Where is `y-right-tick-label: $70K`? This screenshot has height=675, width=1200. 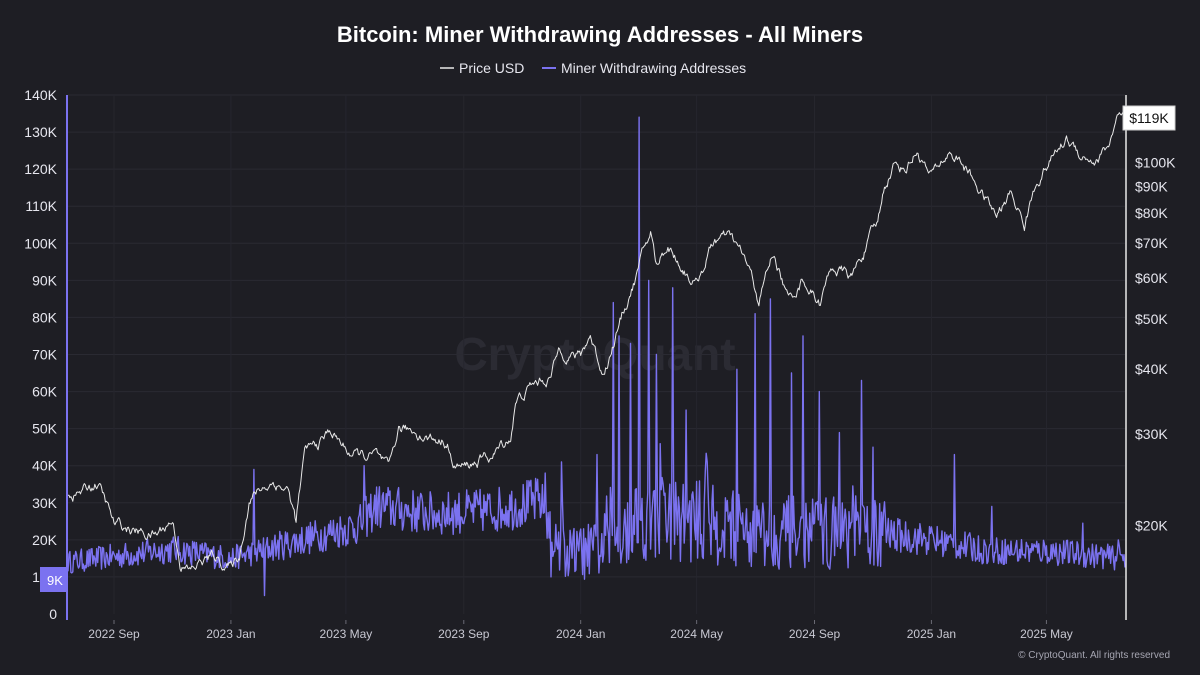
y-right-tick-label: $70K is located at coordinates (1151, 243).